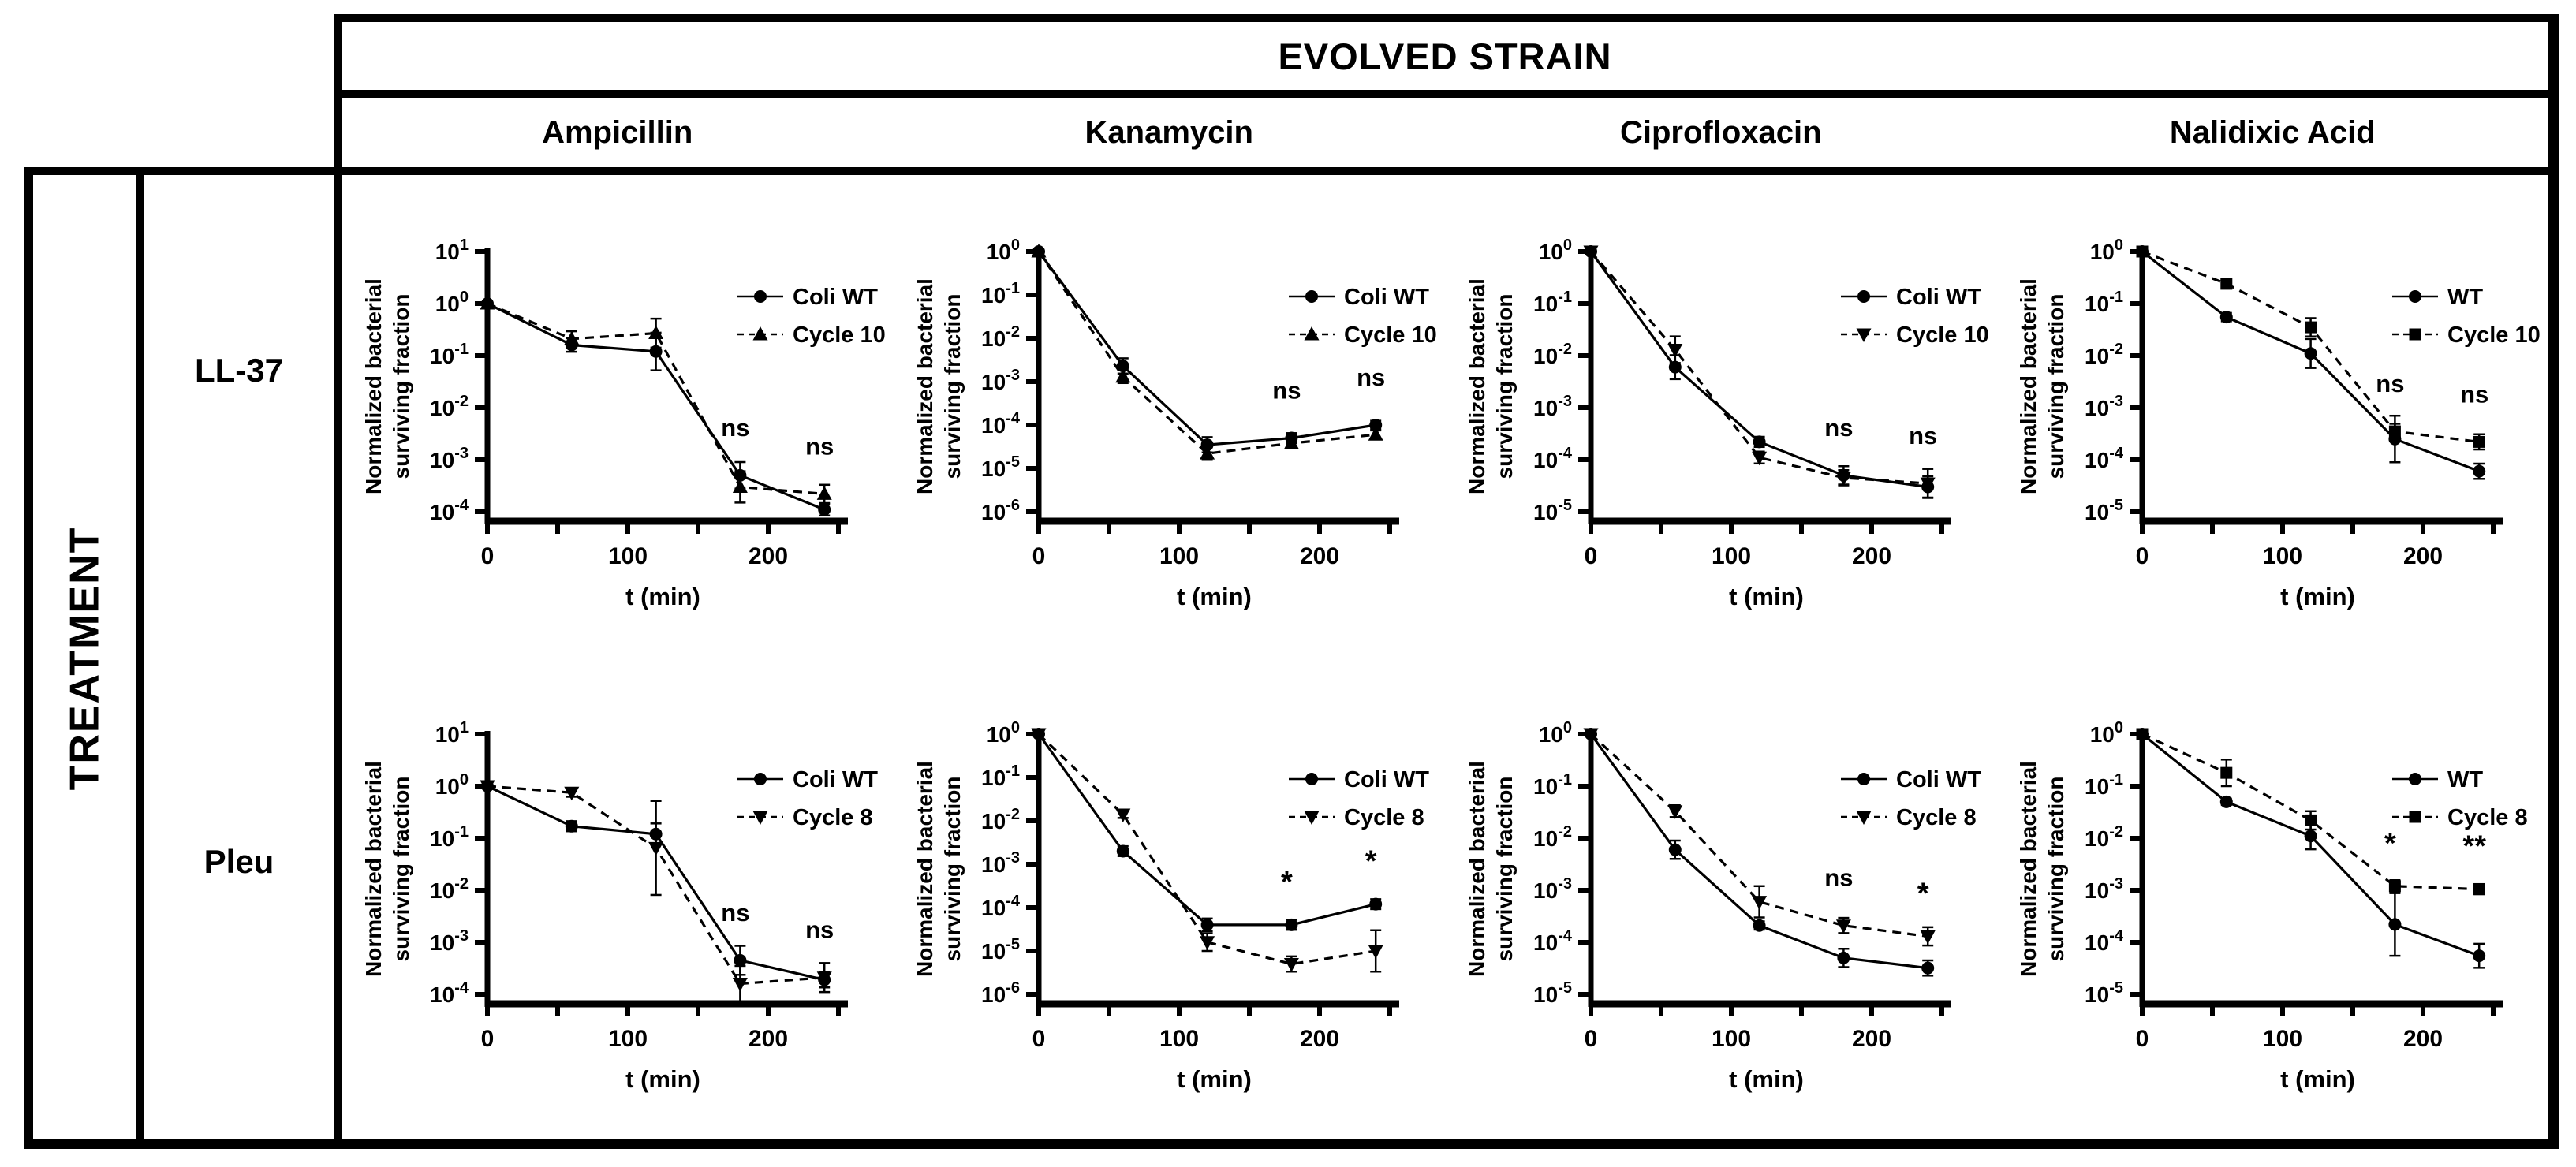 This screenshot has height=1167, width=2576. Describe the element at coordinates (2272, 132) in the screenshot. I see `column-header-nalidixic-acid: Nalidixic Acid` at that location.